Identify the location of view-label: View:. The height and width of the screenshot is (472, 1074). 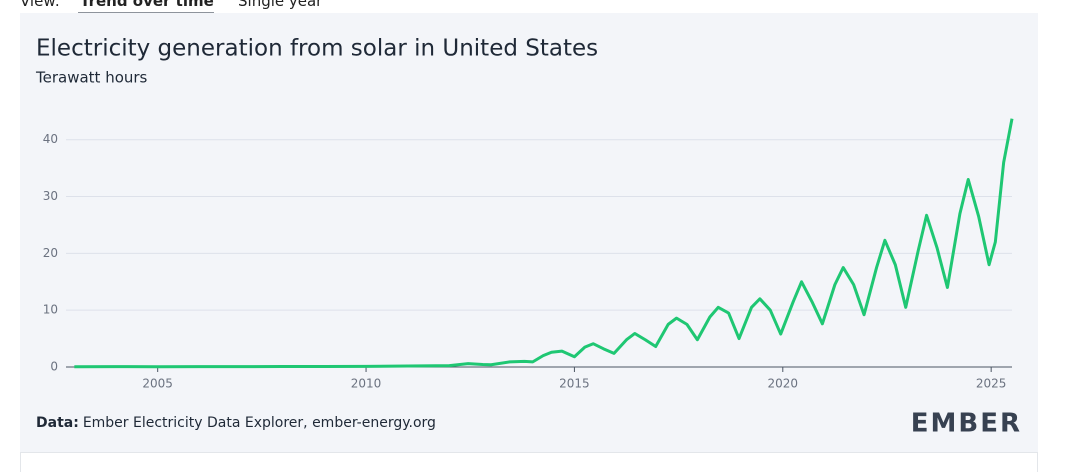
(40, 5).